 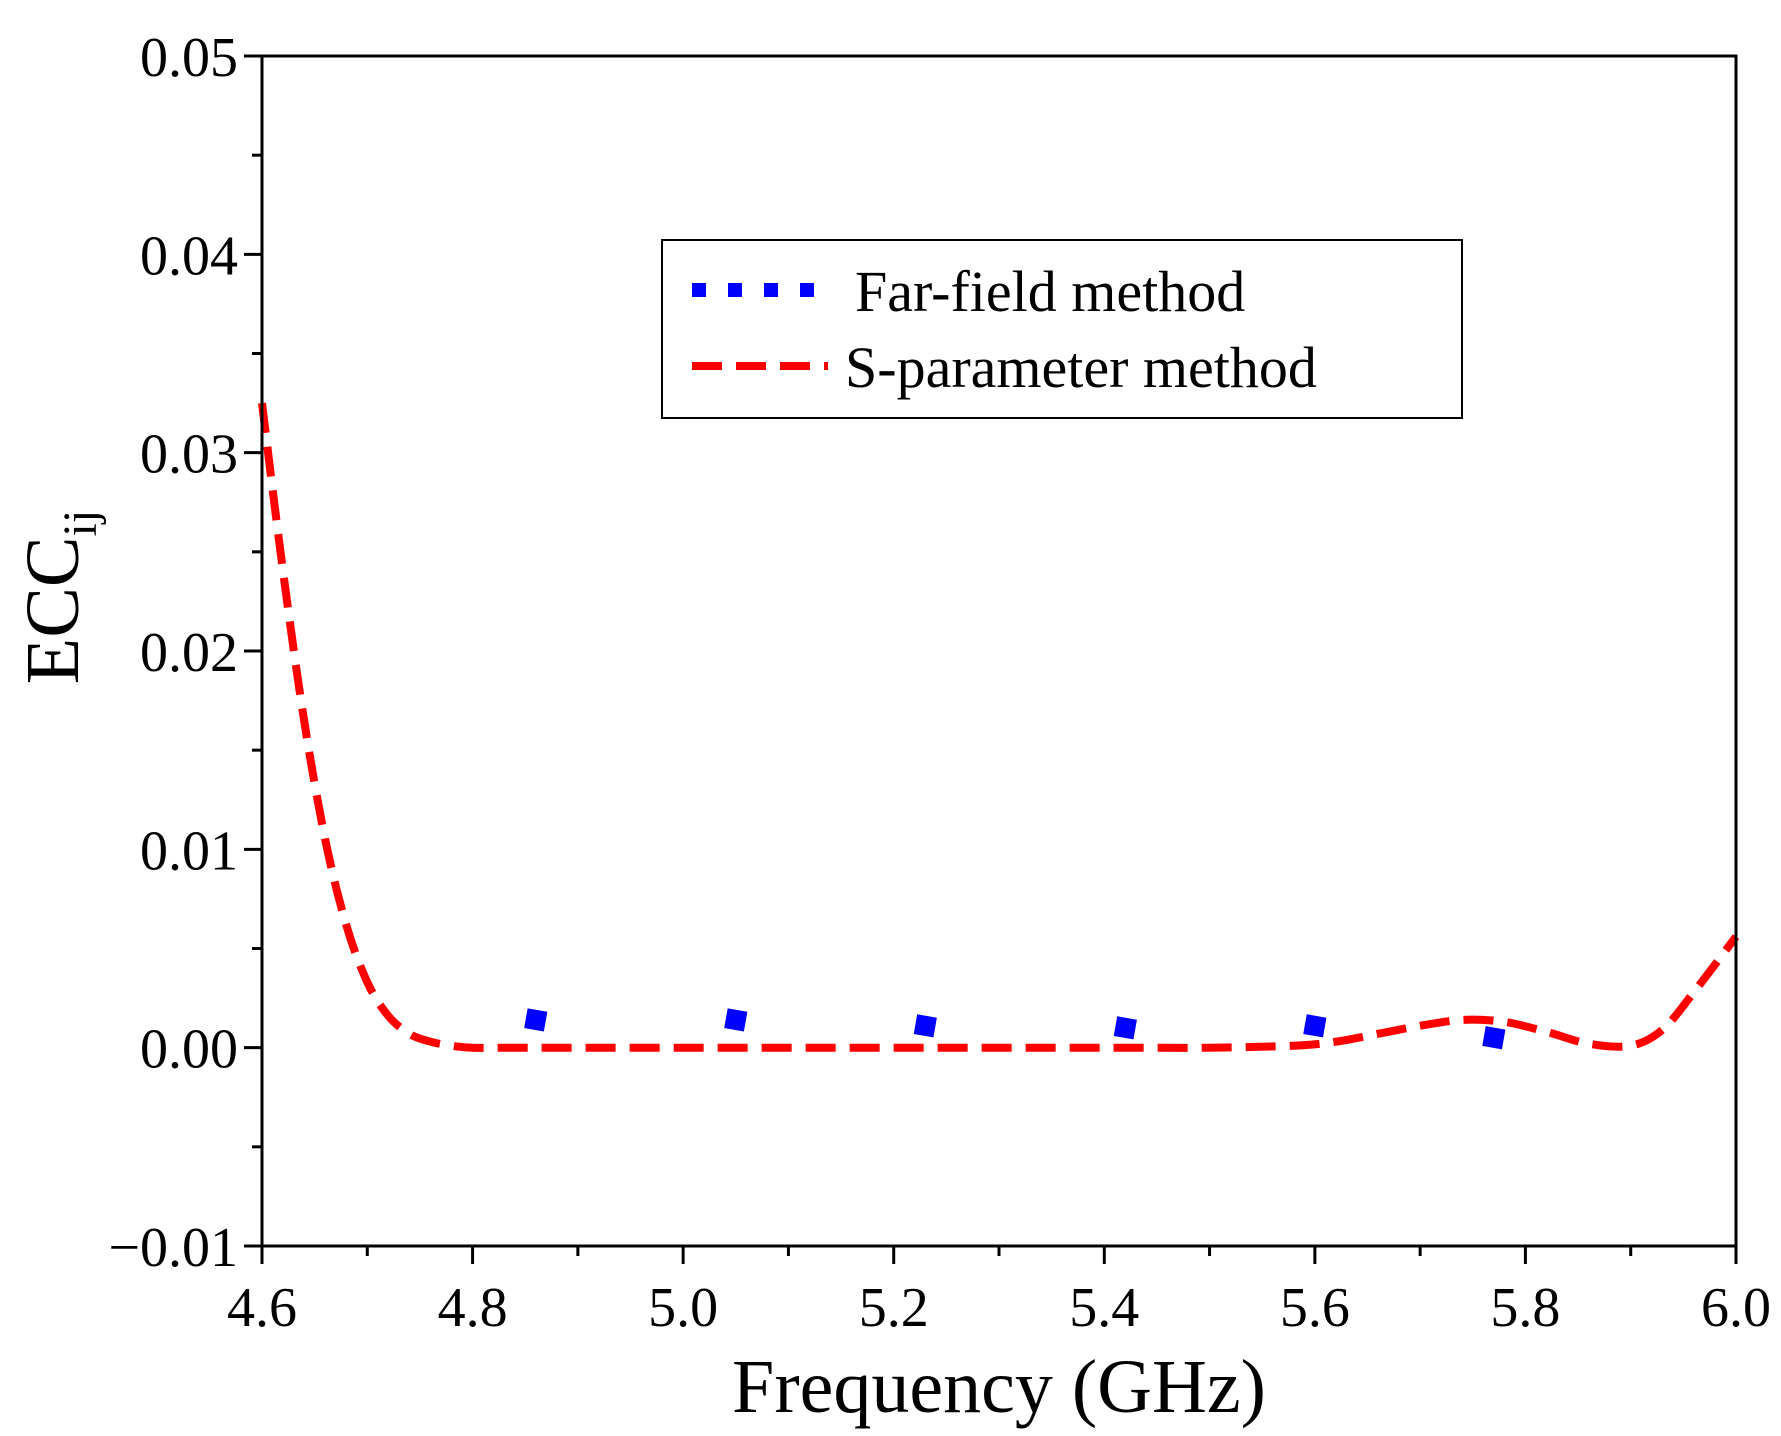 What do you see at coordinates (262, 1308) in the screenshot?
I see `x-tick-label: 4.6` at bounding box center [262, 1308].